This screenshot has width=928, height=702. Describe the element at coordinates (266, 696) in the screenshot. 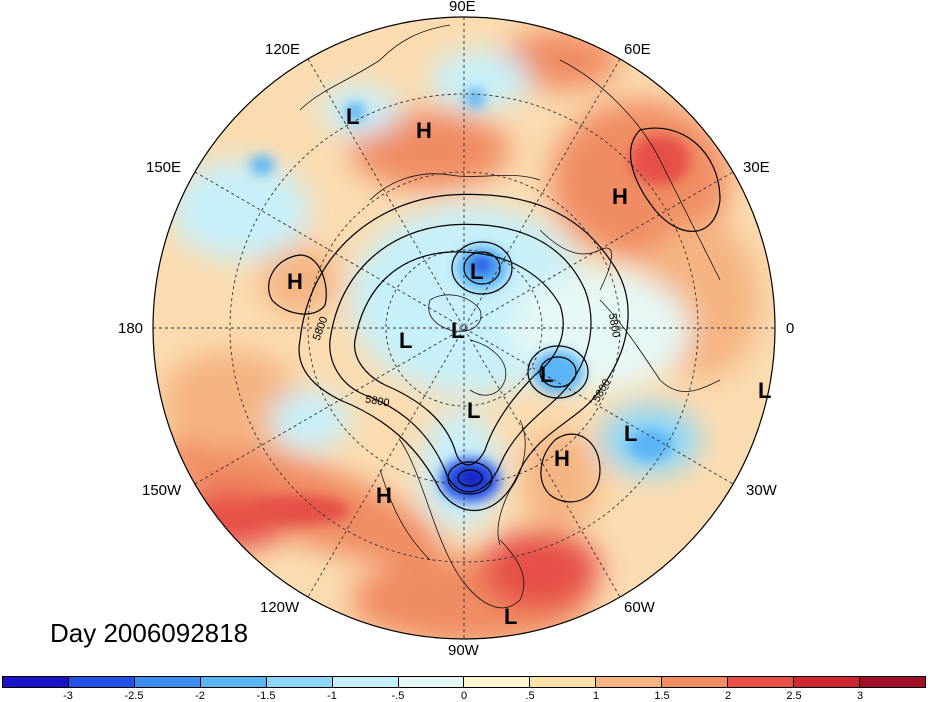

I see `colorbar-tick-label: -1.5` at that location.